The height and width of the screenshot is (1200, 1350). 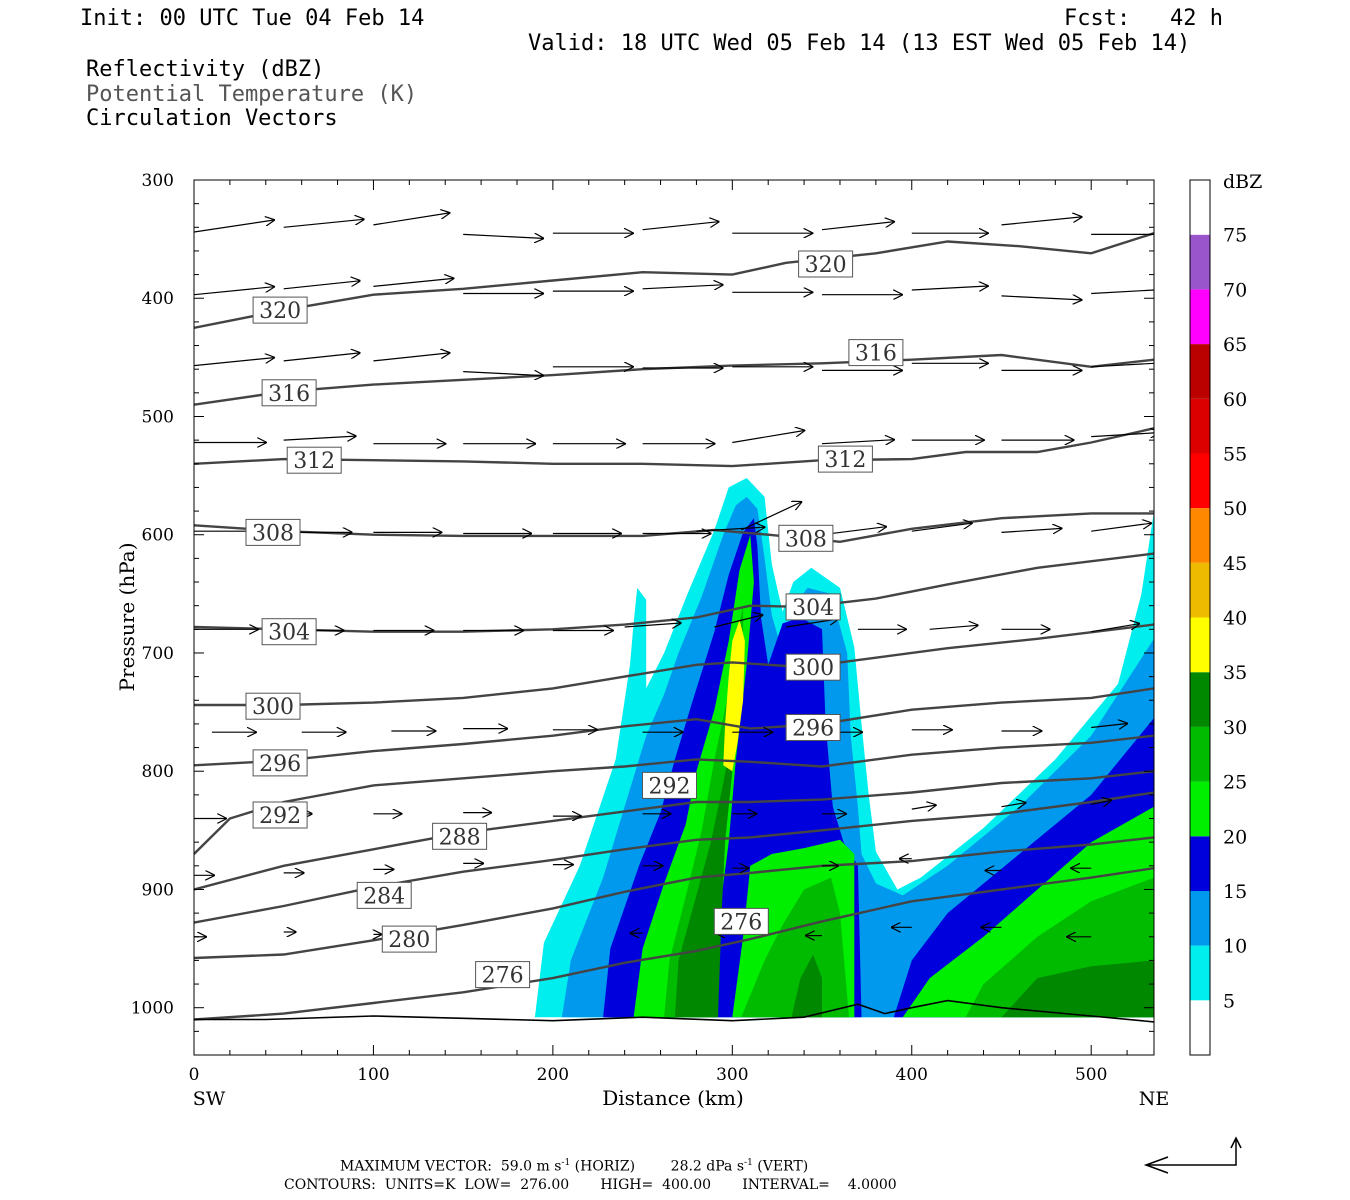 I want to click on theta-label-text: 280, so click(x=409, y=940).